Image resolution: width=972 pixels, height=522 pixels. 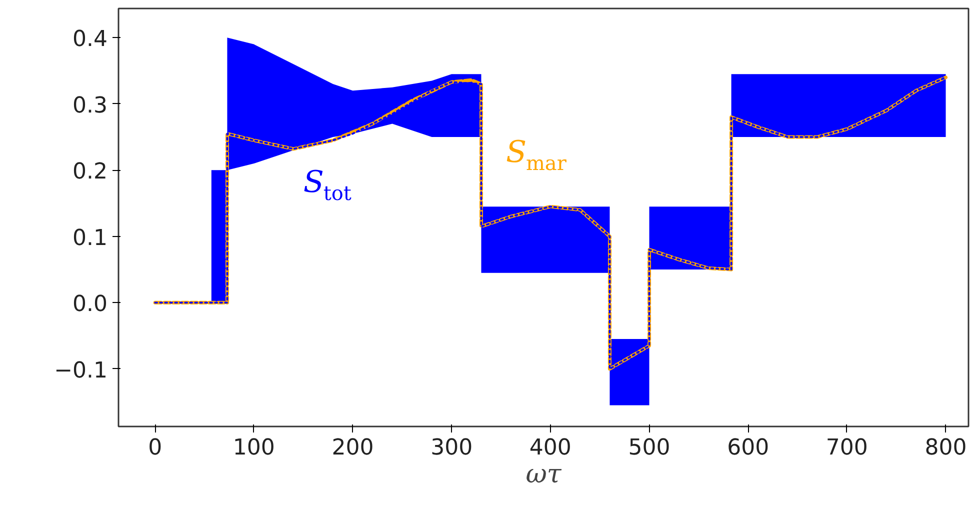 I want to click on y-tick-label: 0.3, so click(x=90, y=105).